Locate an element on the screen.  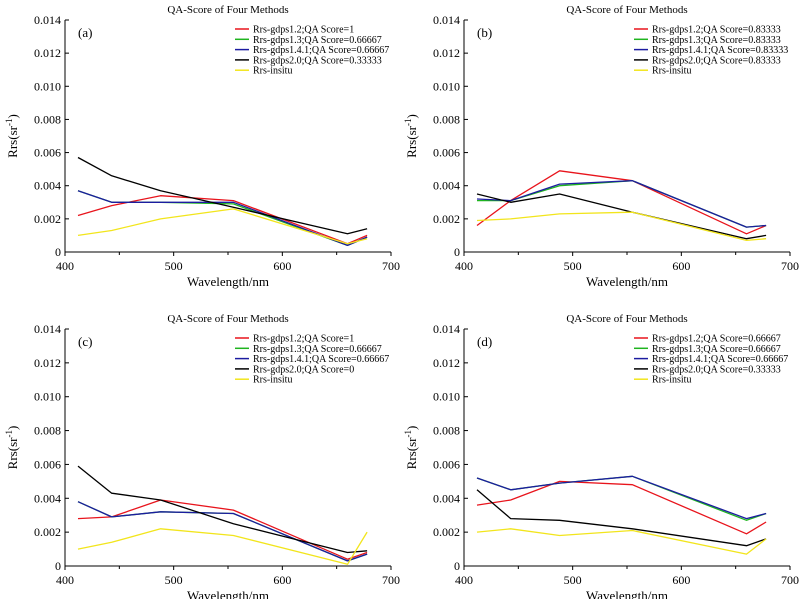
legend-entry: Rrs-gdps2.0;QA Score=0.33333 is located at coordinates (317, 60).